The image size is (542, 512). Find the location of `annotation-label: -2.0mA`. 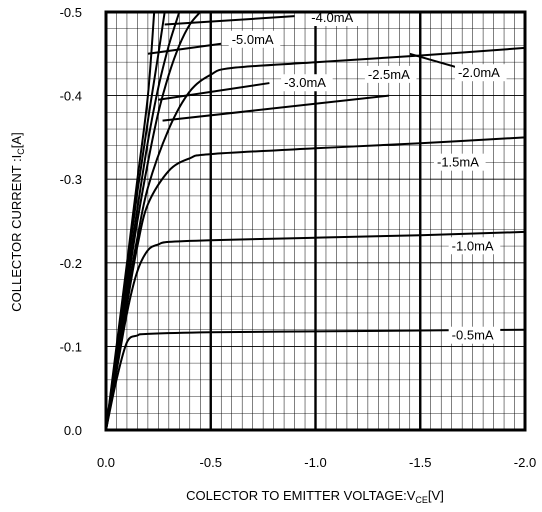

annotation-label: -2.0mA is located at coordinates (479, 72).